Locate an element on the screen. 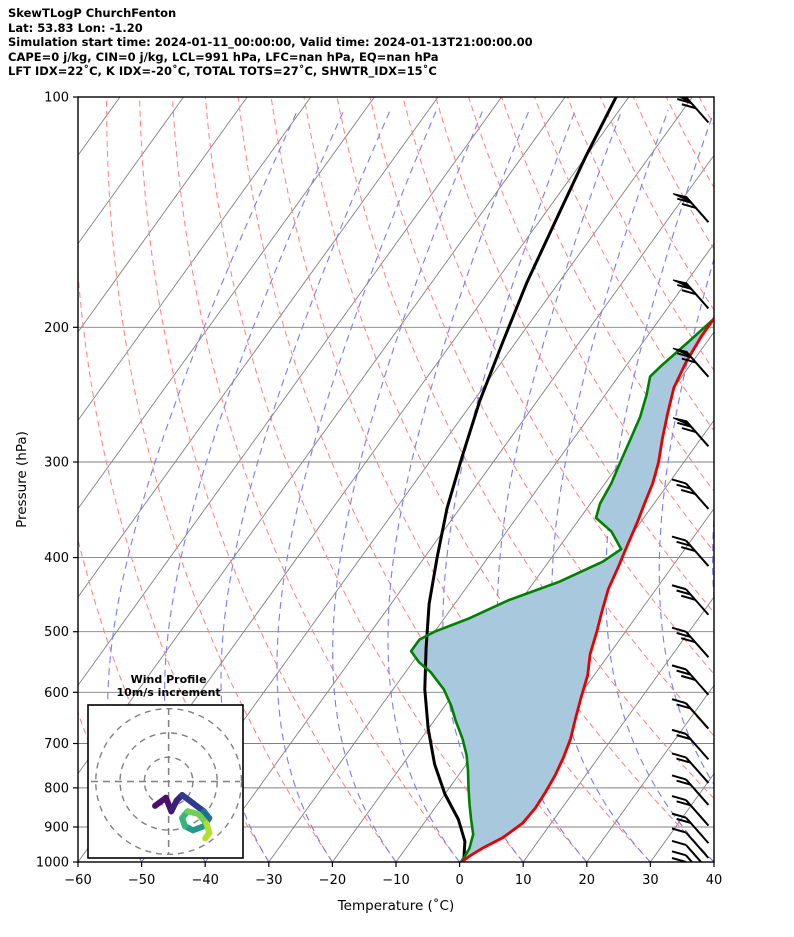  y-tick-label: 300 is located at coordinates (56, 462).